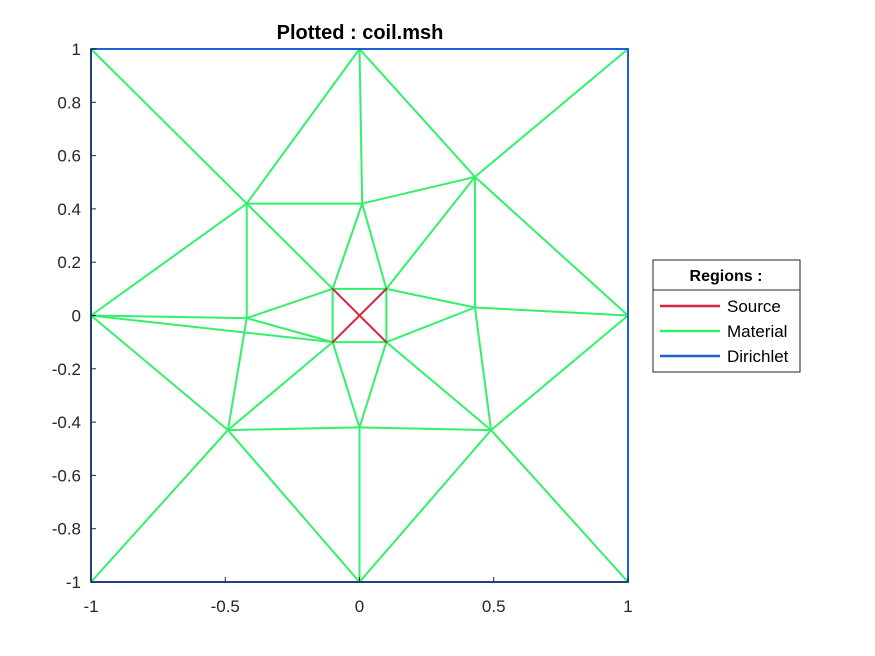 The height and width of the screenshot is (656, 875). What do you see at coordinates (66, 529) in the screenshot?
I see `y-tick-label: -0.8` at bounding box center [66, 529].